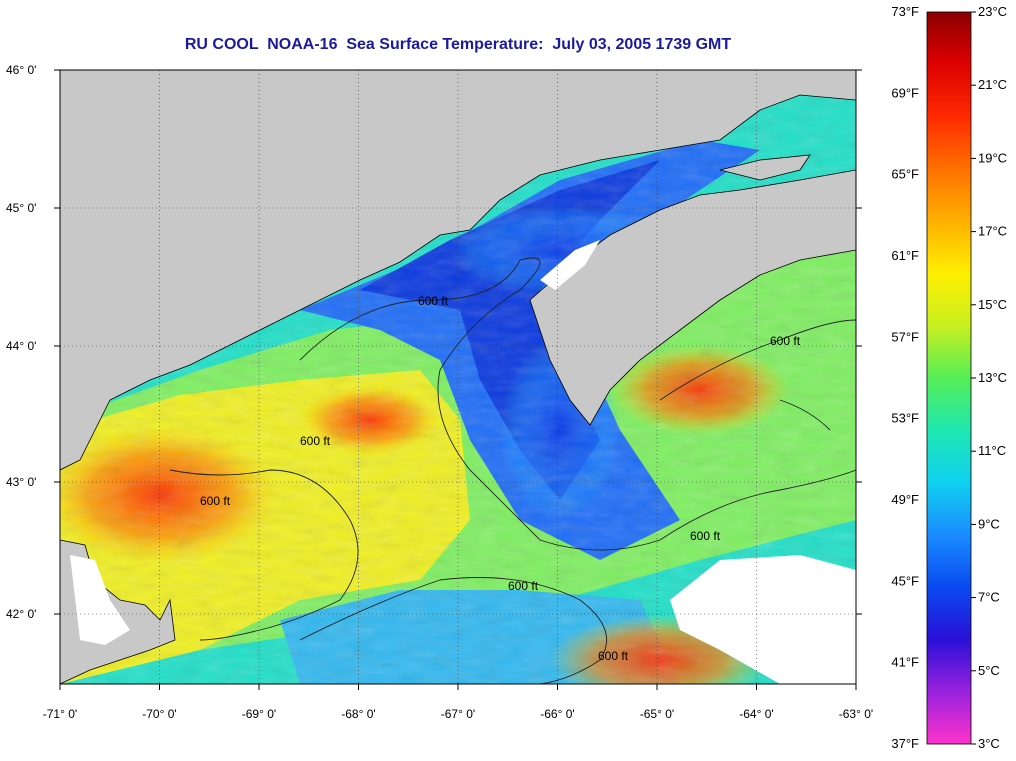  Describe the element at coordinates (557, 714) in the screenshot. I see `lon-tick-label: -66° 0'` at that location.